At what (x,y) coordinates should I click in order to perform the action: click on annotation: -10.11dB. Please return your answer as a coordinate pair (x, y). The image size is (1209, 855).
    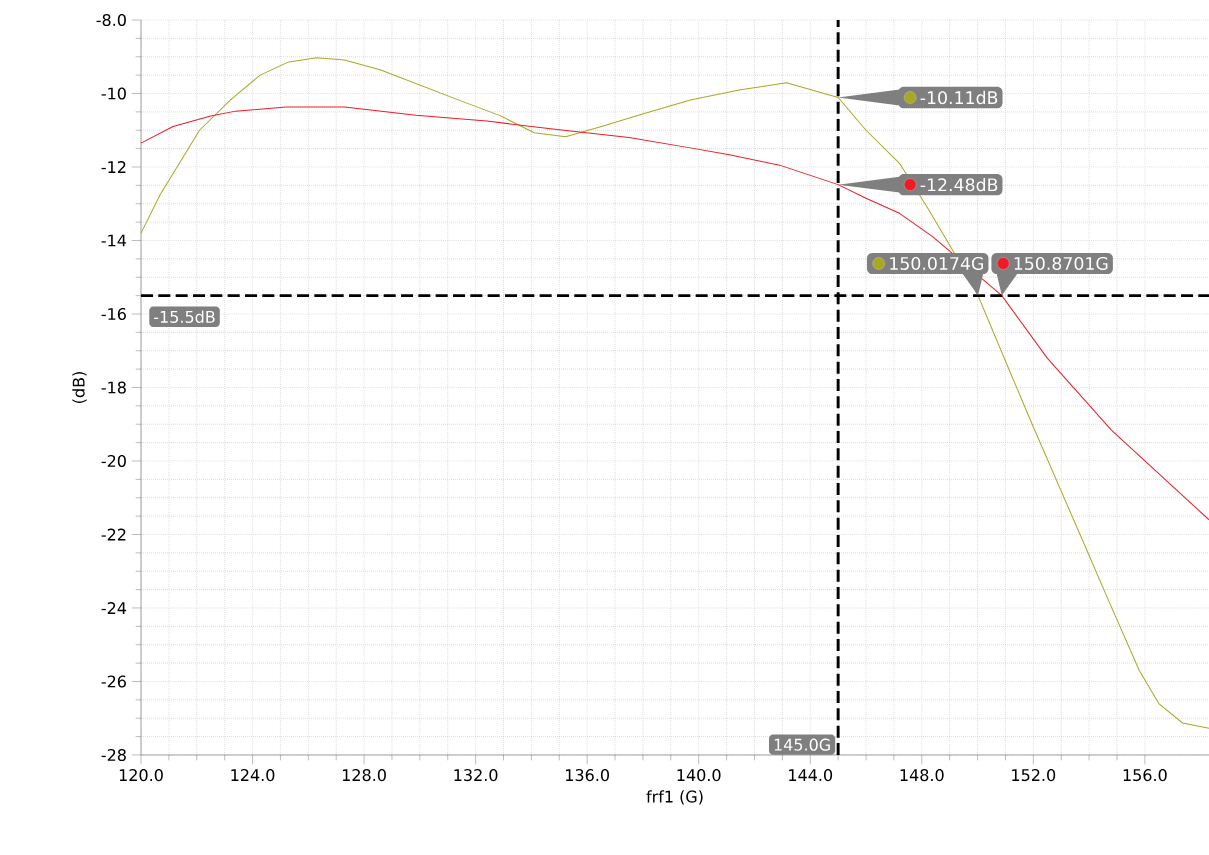
    Looking at the image, I should click on (959, 97).